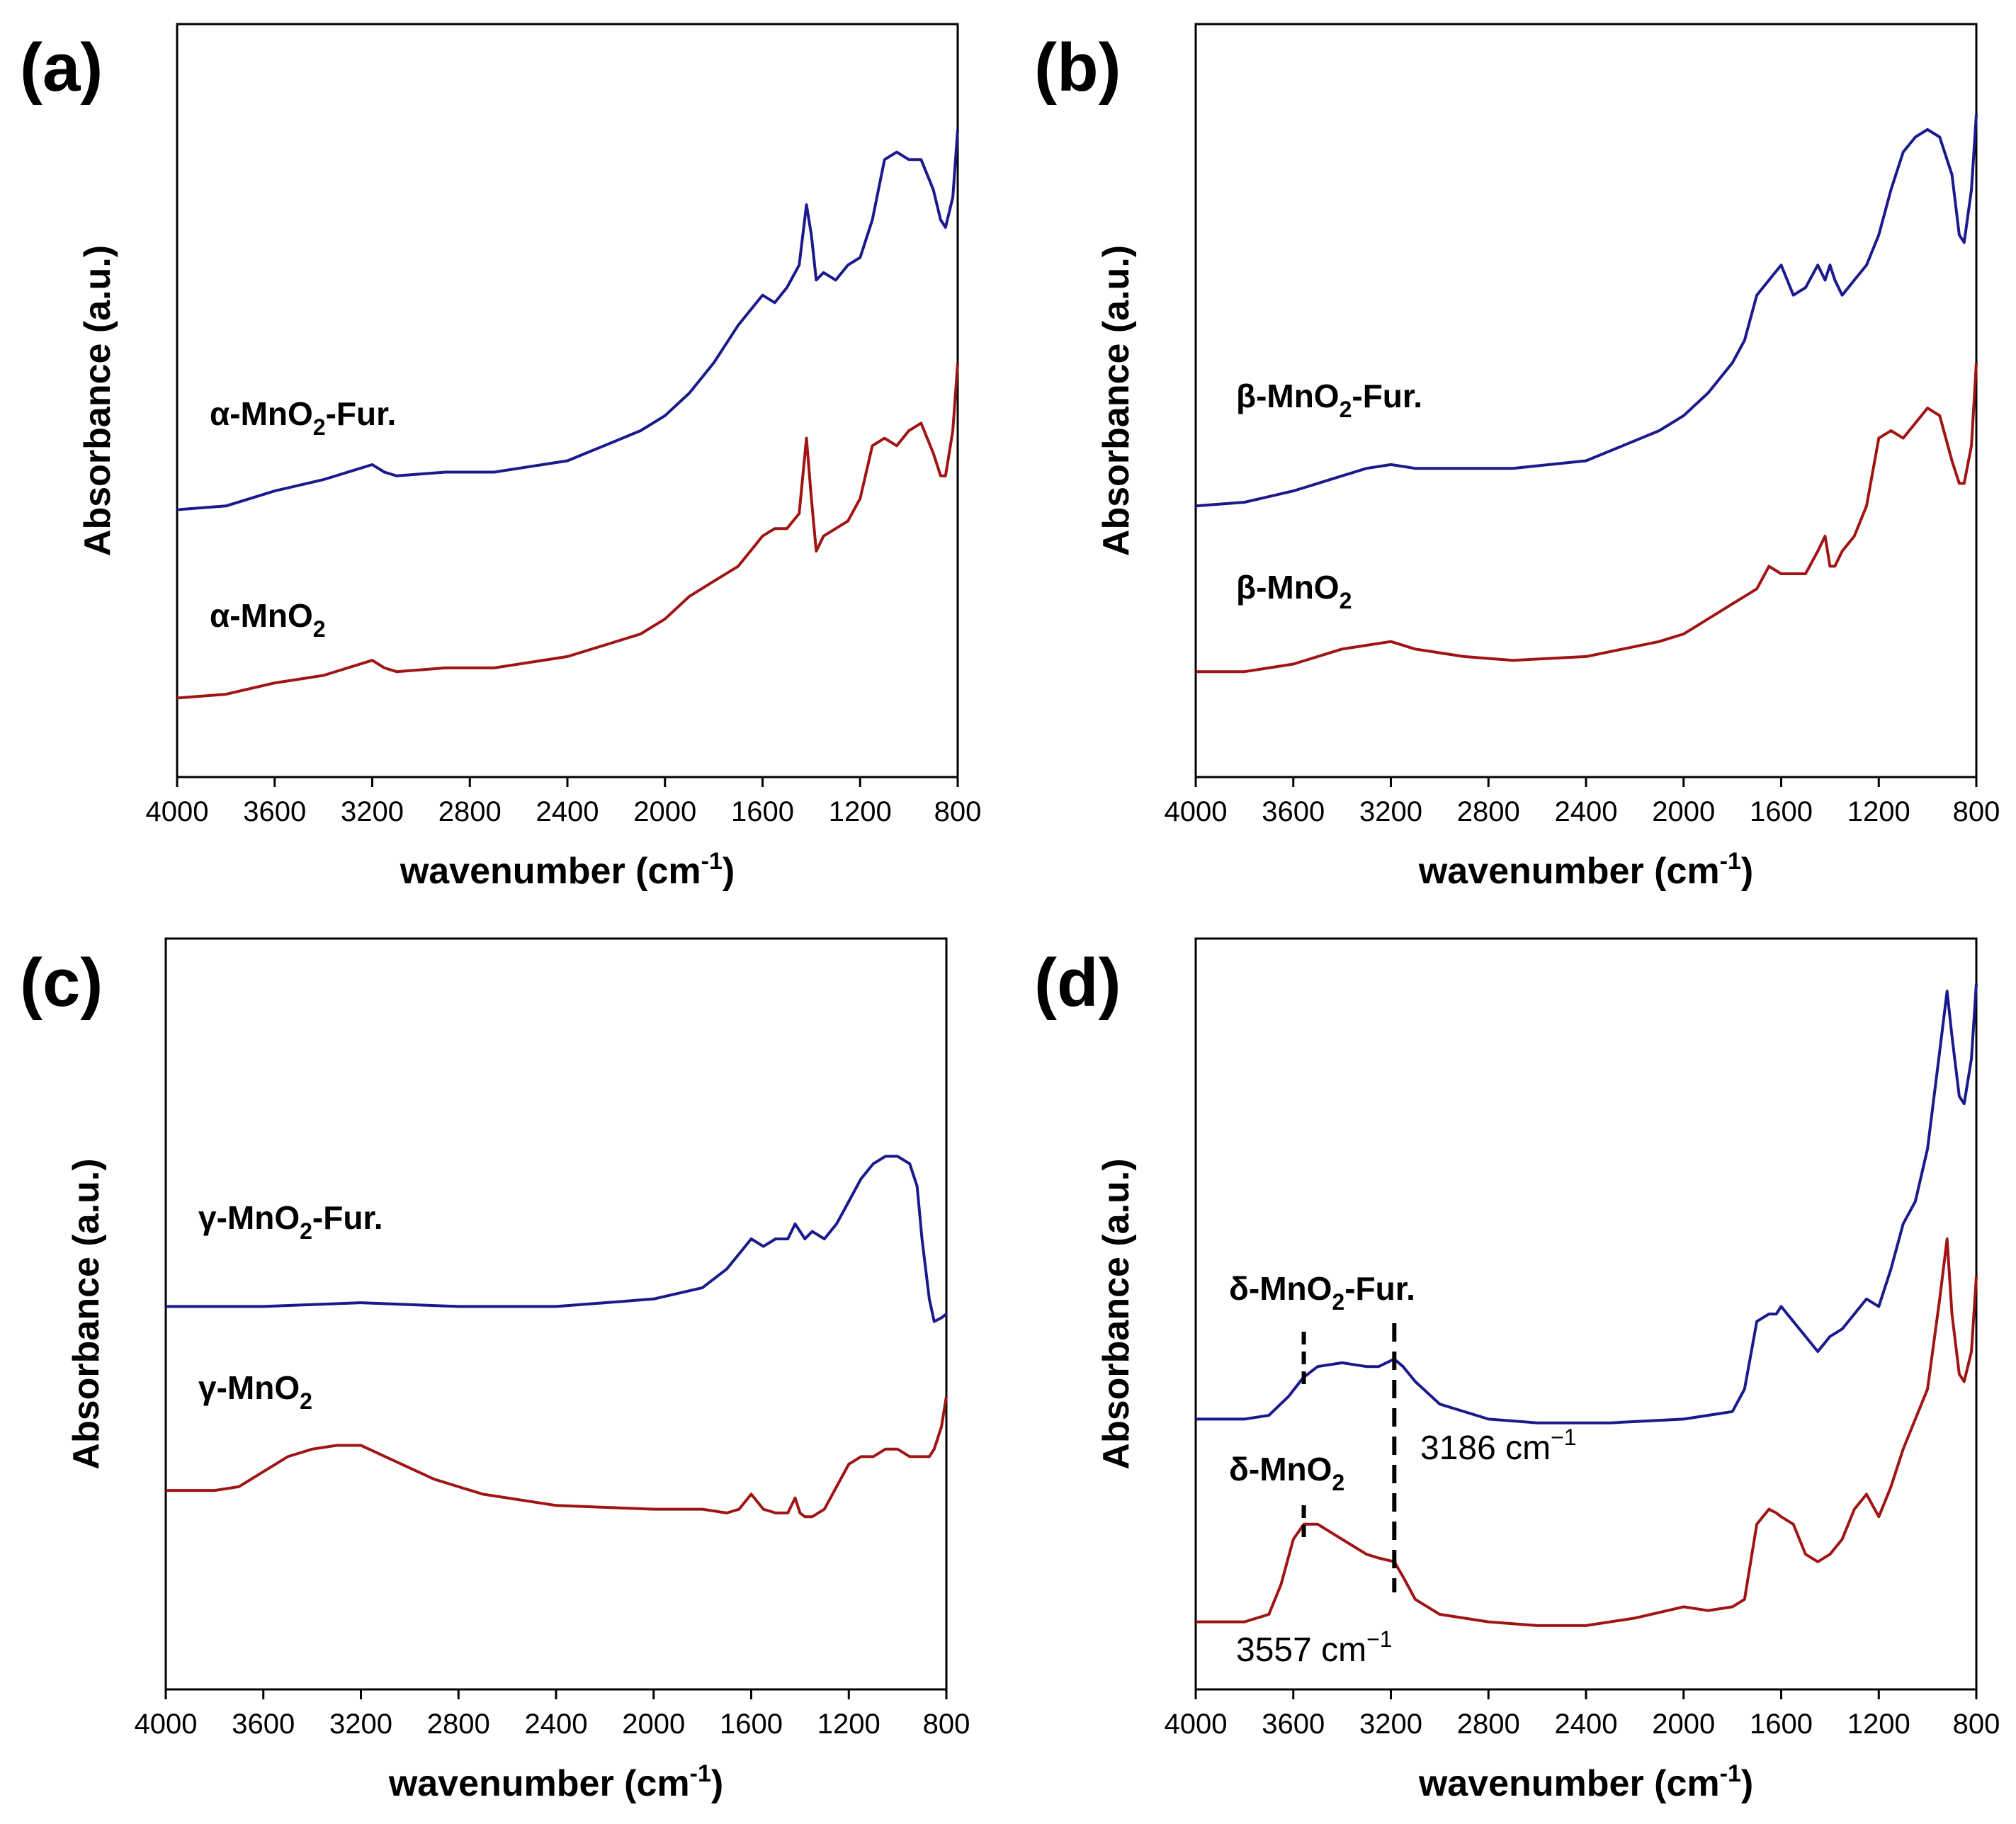 This screenshot has height=1824, width=2016. I want to click on panel-a-label-fur: α-MnO2-Fur., so click(303, 417).